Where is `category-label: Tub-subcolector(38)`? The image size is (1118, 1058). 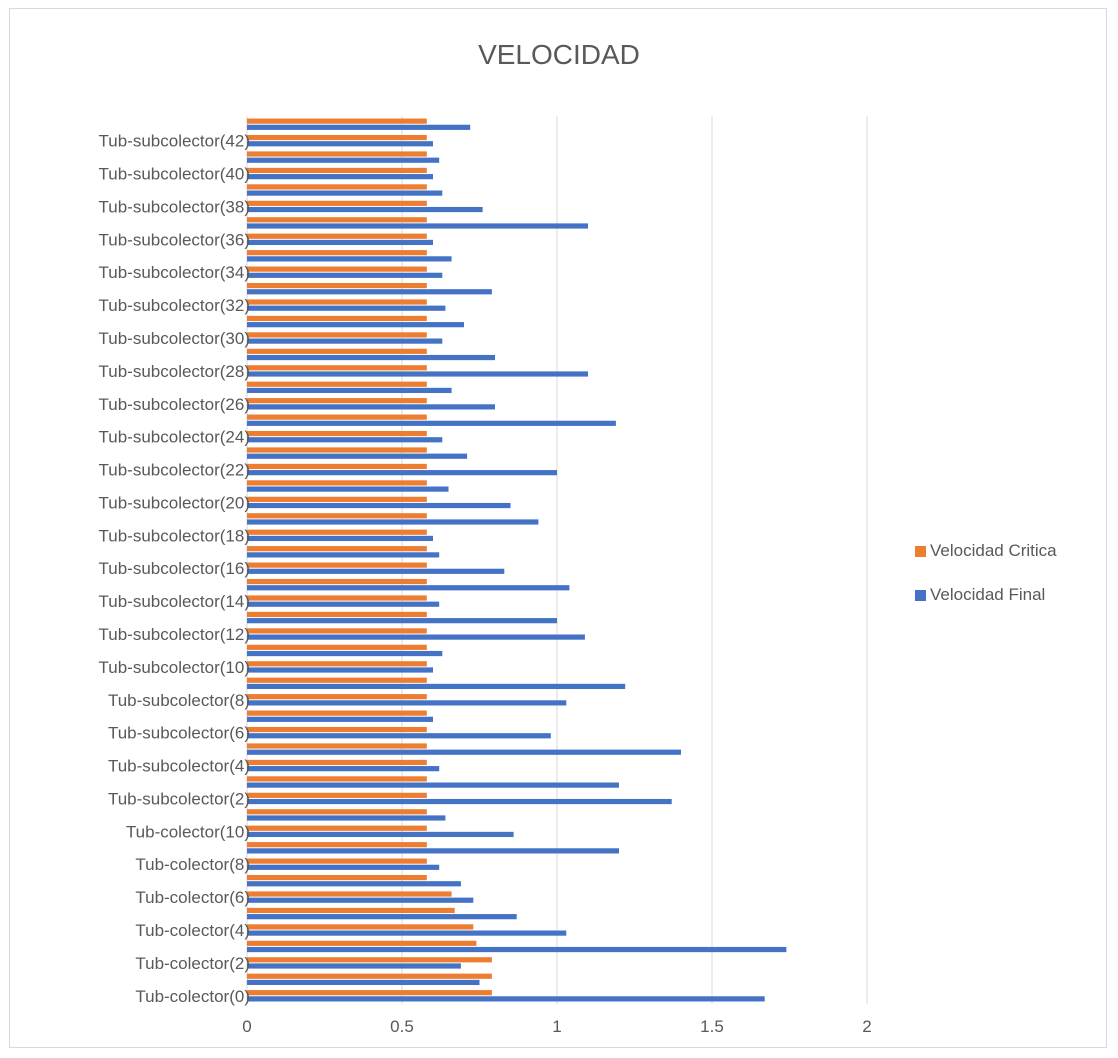
category-label: Tub-subcolector(38) is located at coordinates (175, 206).